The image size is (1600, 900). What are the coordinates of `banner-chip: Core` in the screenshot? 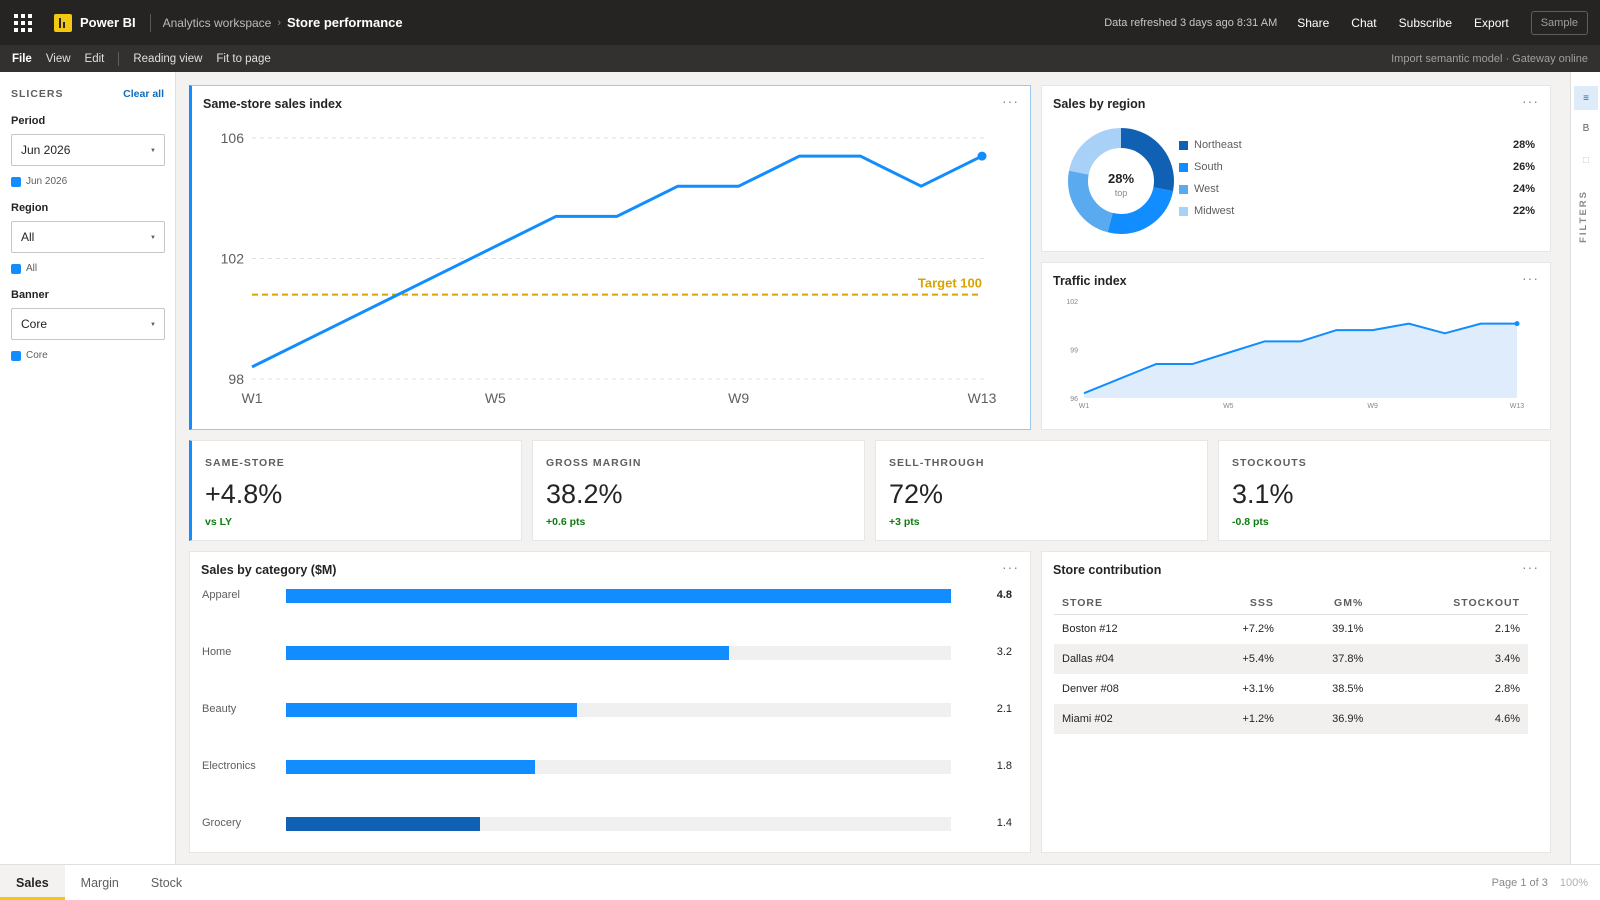 It's located at (87, 355).